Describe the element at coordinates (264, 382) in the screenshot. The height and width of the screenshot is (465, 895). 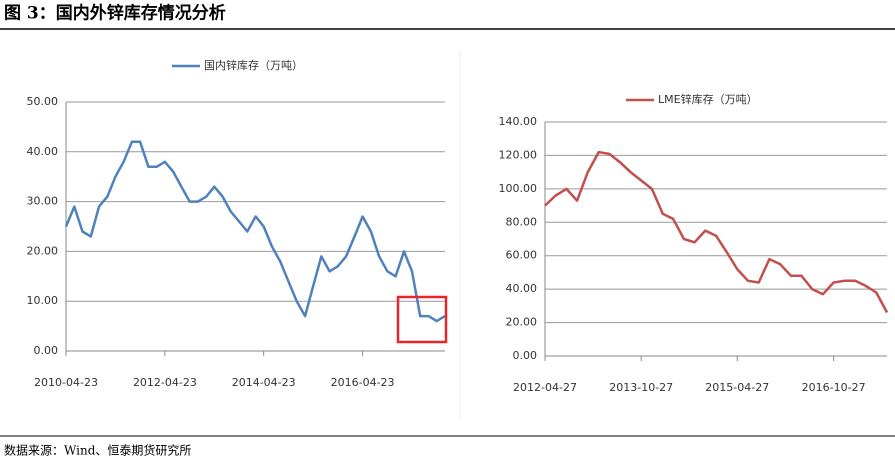
I see `x-tick-label: 2014-04-23` at that location.